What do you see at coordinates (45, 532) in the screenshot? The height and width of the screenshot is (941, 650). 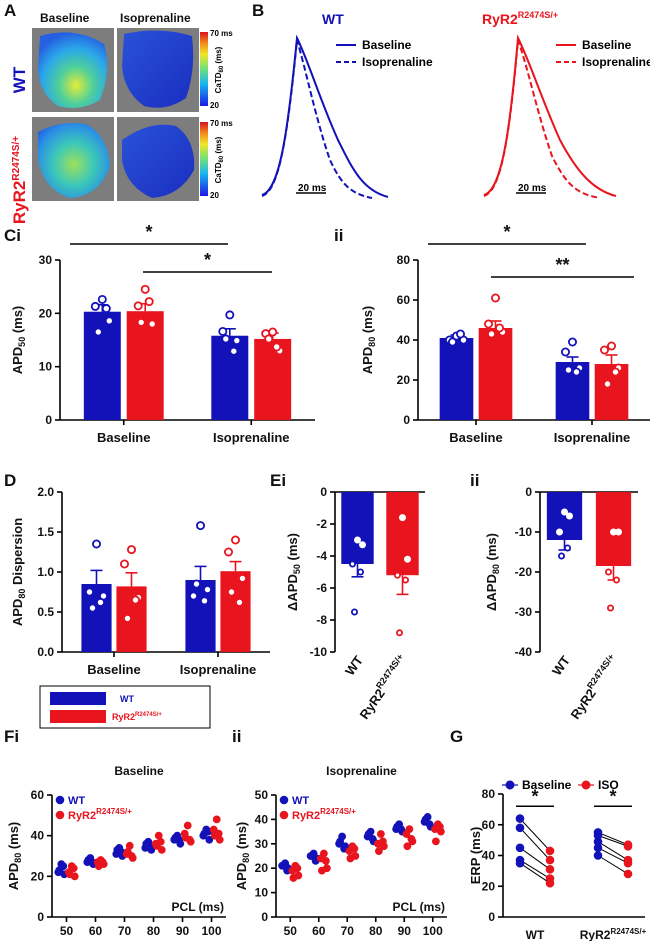 I see `chart-d-ytick-label-3: 1.5` at bounding box center [45, 532].